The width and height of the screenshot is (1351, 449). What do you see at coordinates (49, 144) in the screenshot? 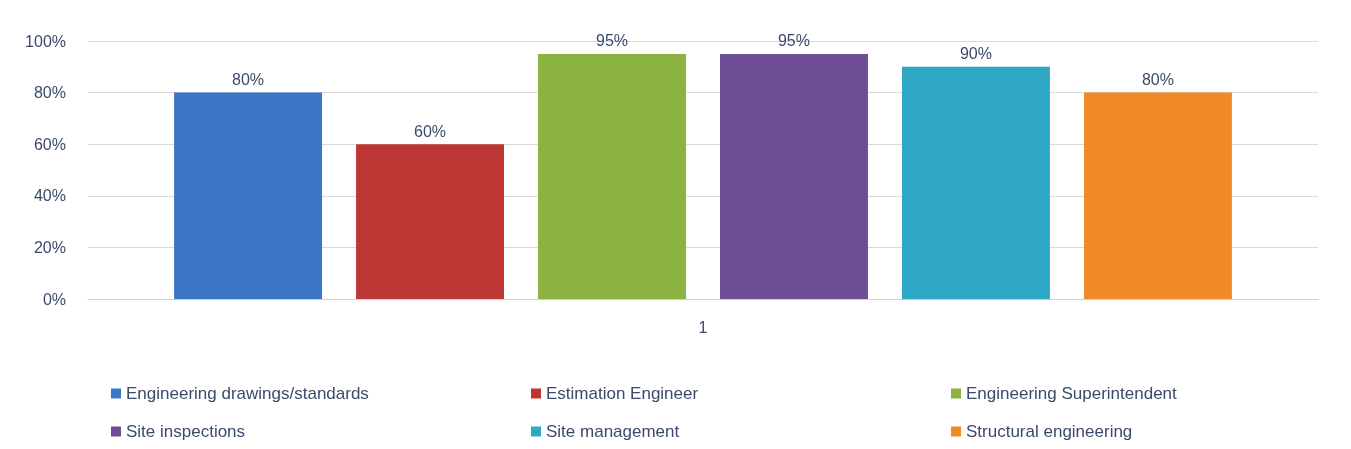
I see `y-tick-label: 60%` at bounding box center [49, 144].